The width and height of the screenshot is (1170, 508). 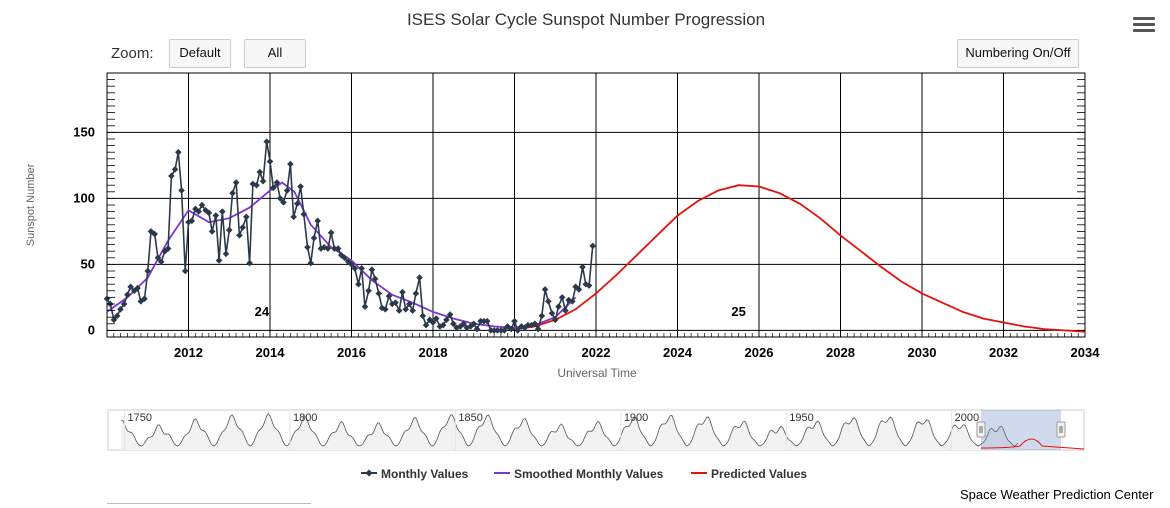 What do you see at coordinates (415, 474) in the screenshot?
I see `legend-monthly: Monthly Values` at bounding box center [415, 474].